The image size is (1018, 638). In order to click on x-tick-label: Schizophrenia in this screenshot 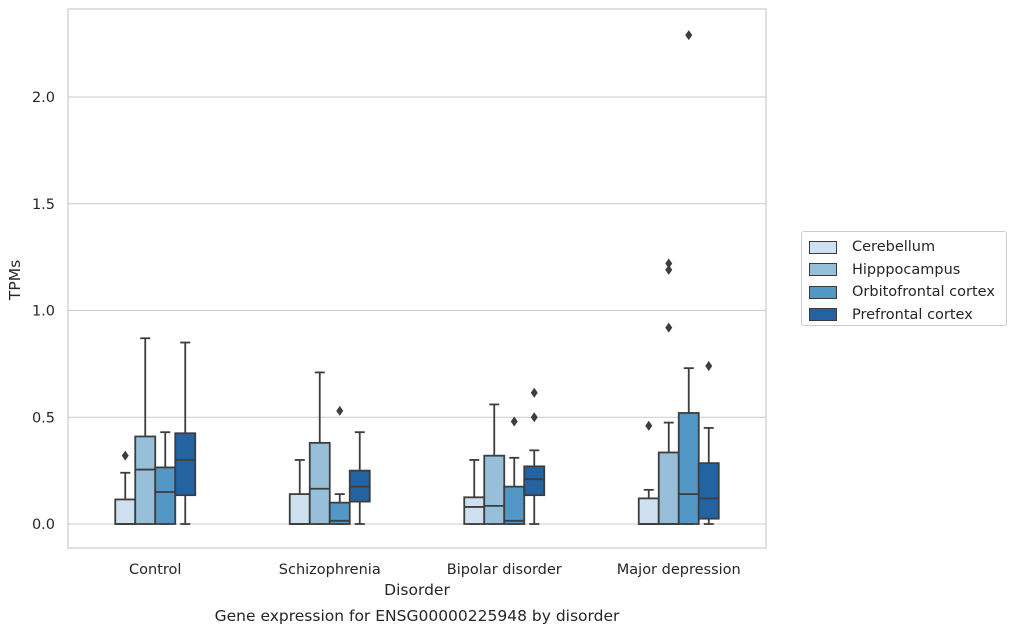, I will do `click(330, 570)`.